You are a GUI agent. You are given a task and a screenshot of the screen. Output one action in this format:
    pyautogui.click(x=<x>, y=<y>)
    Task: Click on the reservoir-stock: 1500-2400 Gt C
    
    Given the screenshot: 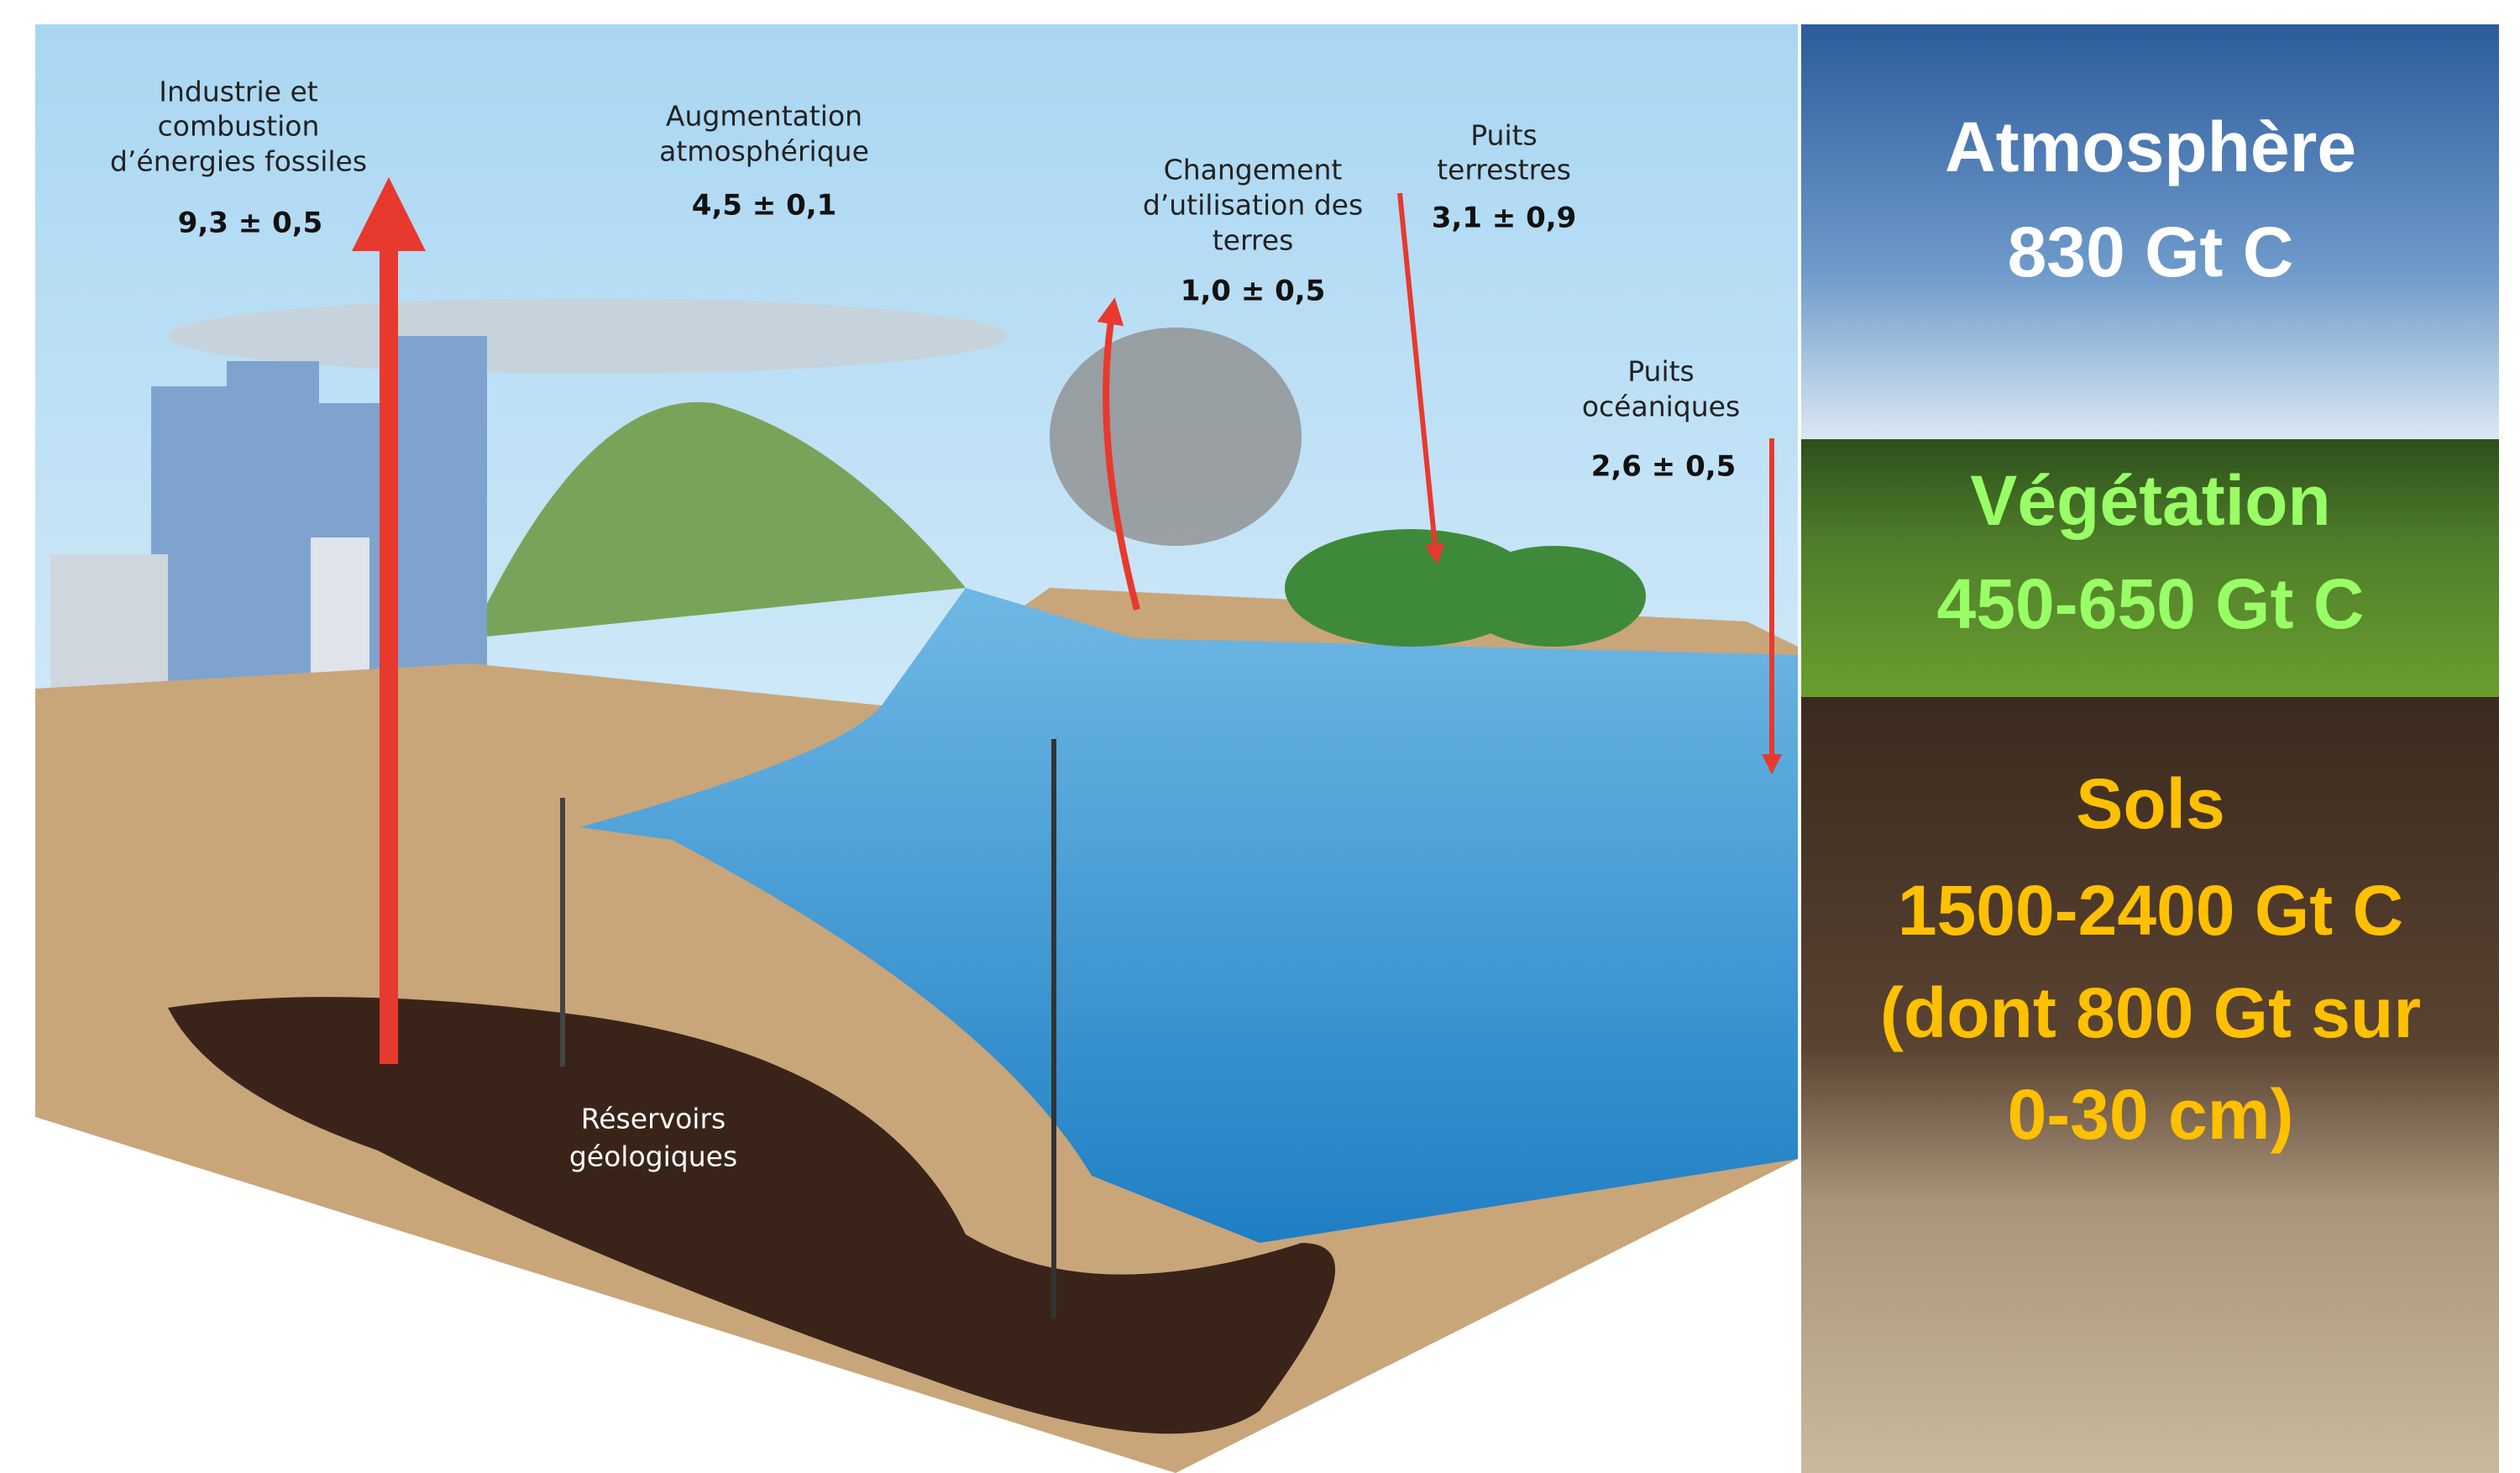 What is the action you would take?
    pyautogui.click(x=2150, y=911)
    